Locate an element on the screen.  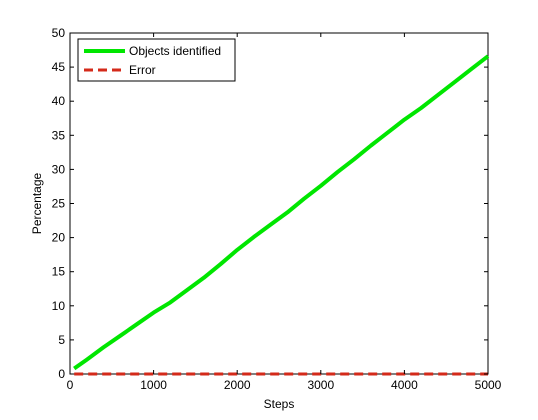
x-tick-label: 1000 is located at coordinates (153, 385).